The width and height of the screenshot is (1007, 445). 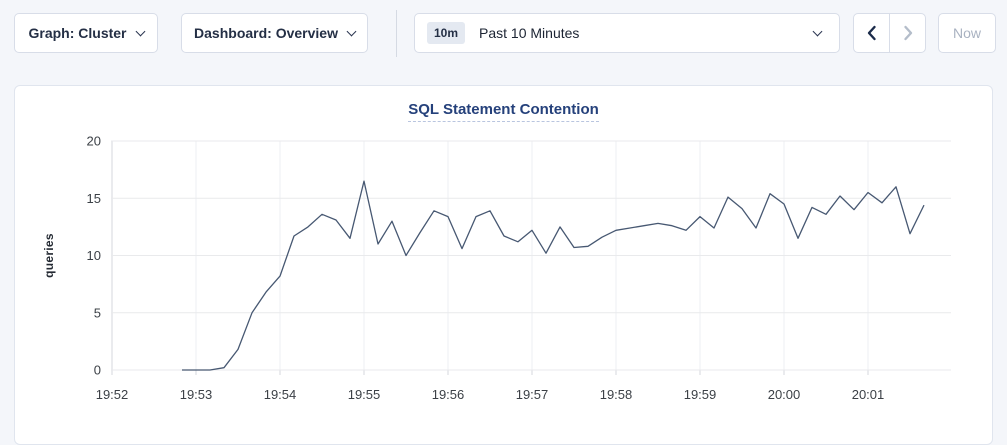 What do you see at coordinates (94, 198) in the screenshot?
I see `svg-text: 15` at bounding box center [94, 198].